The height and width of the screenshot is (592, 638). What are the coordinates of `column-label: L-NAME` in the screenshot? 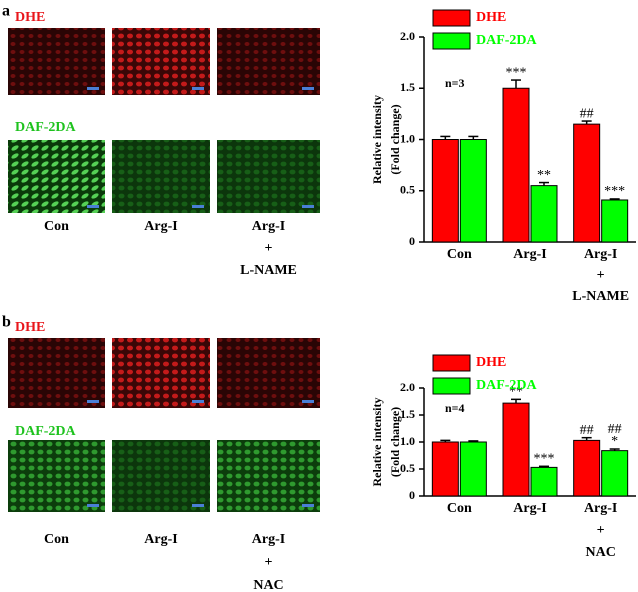 It's located at (268, 270).